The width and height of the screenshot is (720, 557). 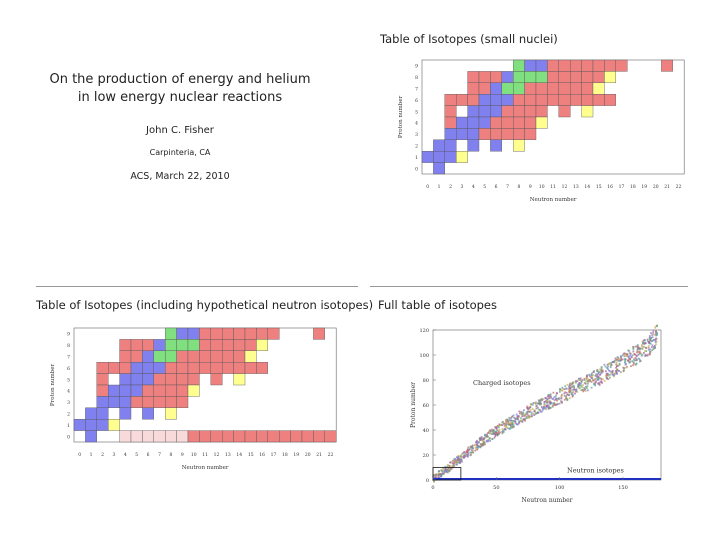 I want to click on y-tick-label: 5, so click(x=416, y=112).